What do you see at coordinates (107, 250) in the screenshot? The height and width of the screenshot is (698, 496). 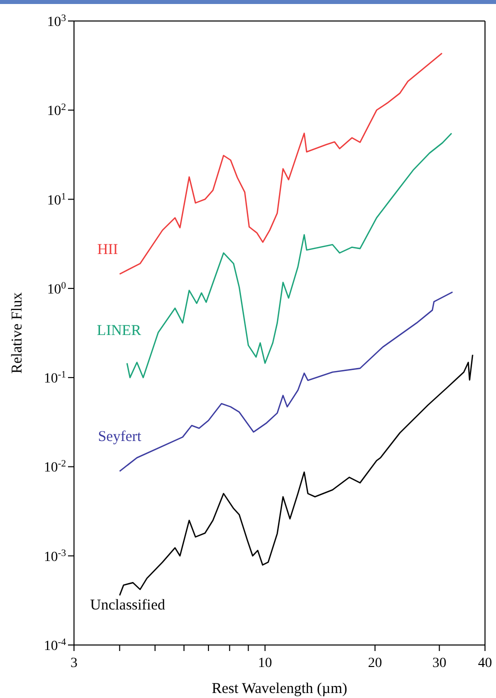 I see `series-label: HII` at bounding box center [107, 250].